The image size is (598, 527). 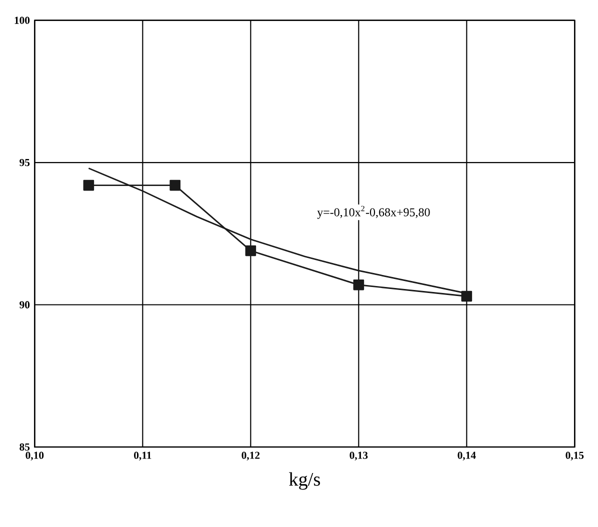 What do you see at coordinates (35, 456) in the screenshot?
I see `x-tick-label: 0,10` at bounding box center [35, 456].